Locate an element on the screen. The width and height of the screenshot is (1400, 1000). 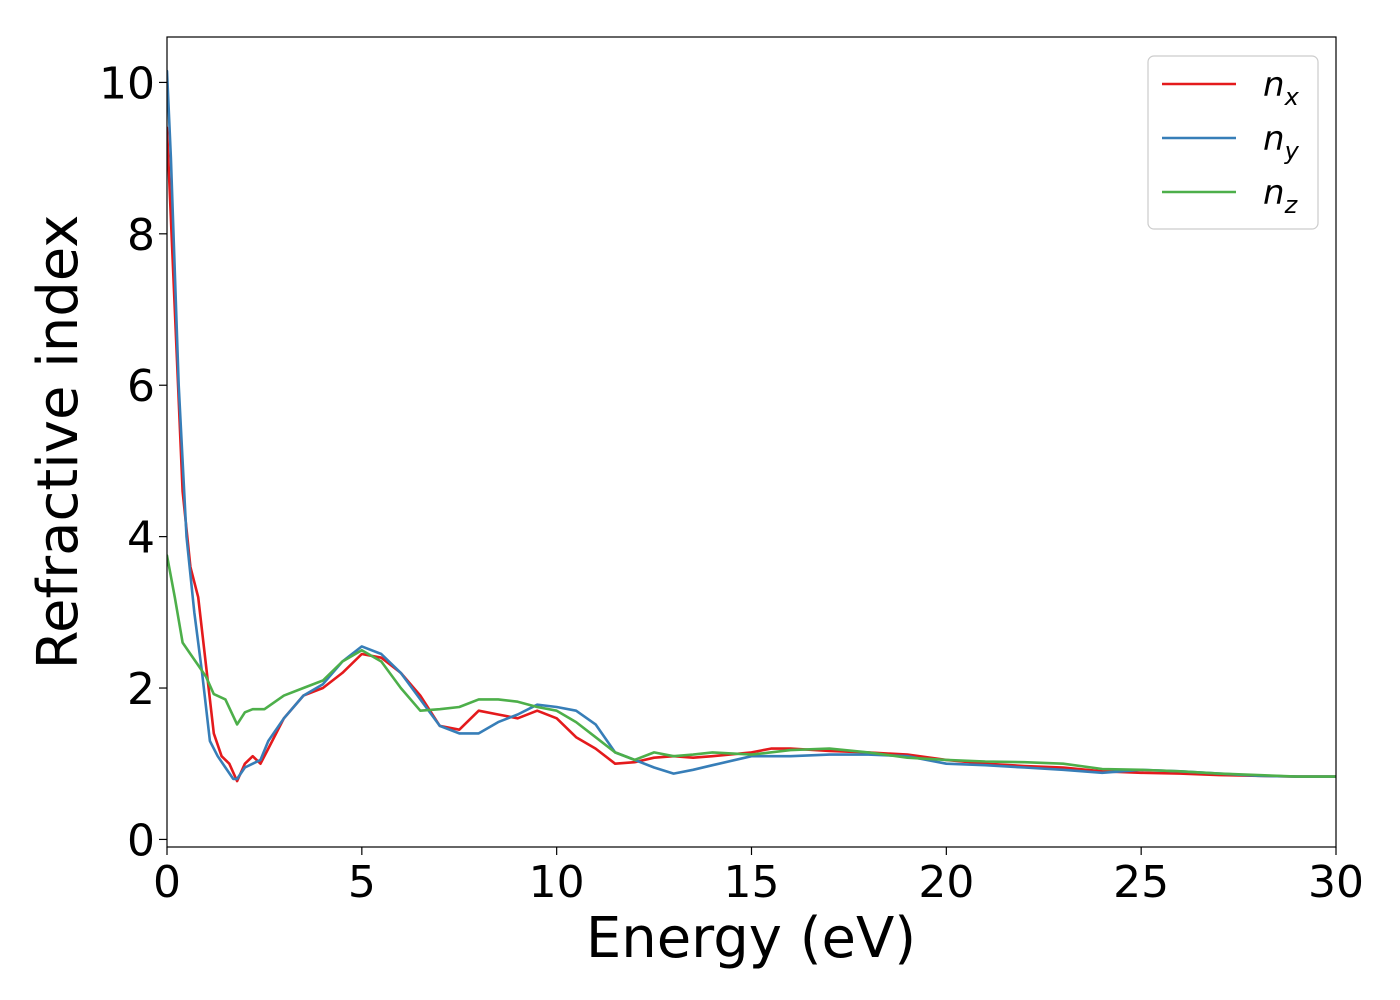
y-tick-label: 8 is located at coordinates (141, 235).